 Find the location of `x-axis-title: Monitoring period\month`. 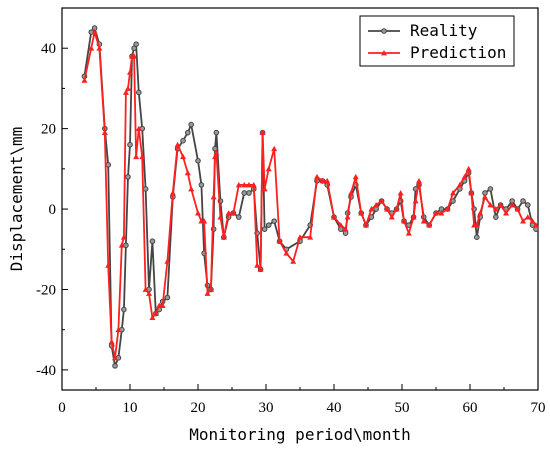

x-axis-title: Monitoring period\month is located at coordinates (300, 434).